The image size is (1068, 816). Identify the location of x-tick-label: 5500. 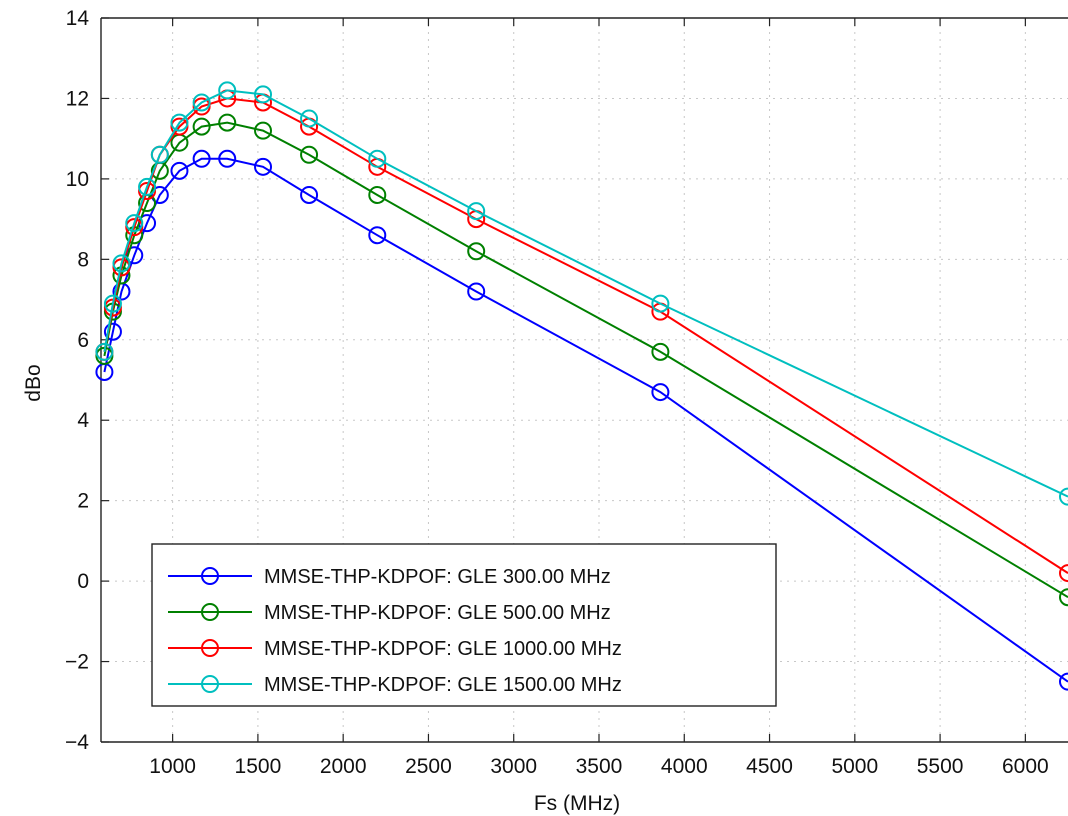
(940, 766).